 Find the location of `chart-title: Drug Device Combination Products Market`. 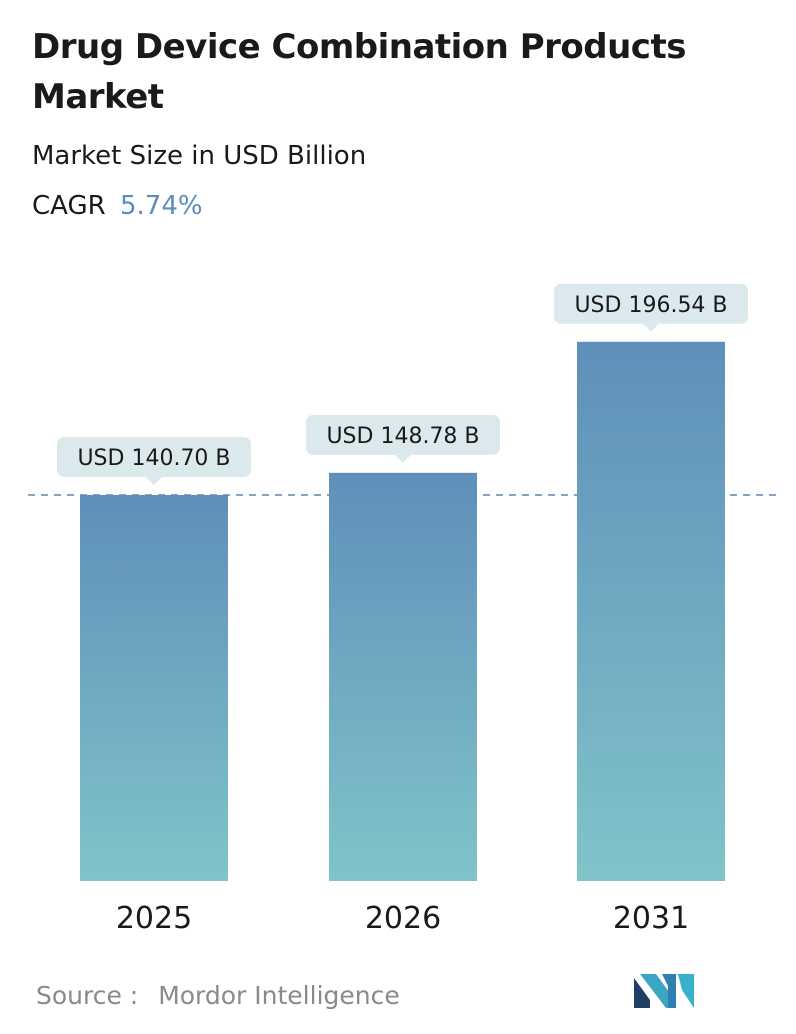

chart-title: Drug Device Combination Products Market is located at coordinates (359, 72).